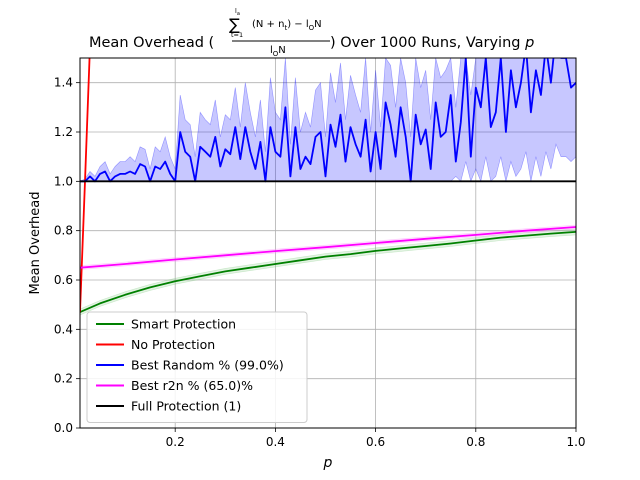 The image size is (640, 480). What do you see at coordinates (192, 385) in the screenshot?
I see `legend-label: Best r2n % (65.0)%` at bounding box center [192, 385].